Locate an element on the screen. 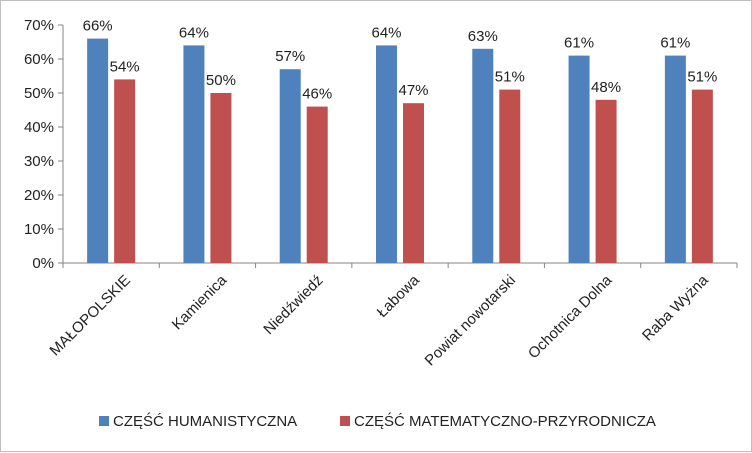 The width and height of the screenshot is (752, 453). data-label: 63% is located at coordinates (483, 36).